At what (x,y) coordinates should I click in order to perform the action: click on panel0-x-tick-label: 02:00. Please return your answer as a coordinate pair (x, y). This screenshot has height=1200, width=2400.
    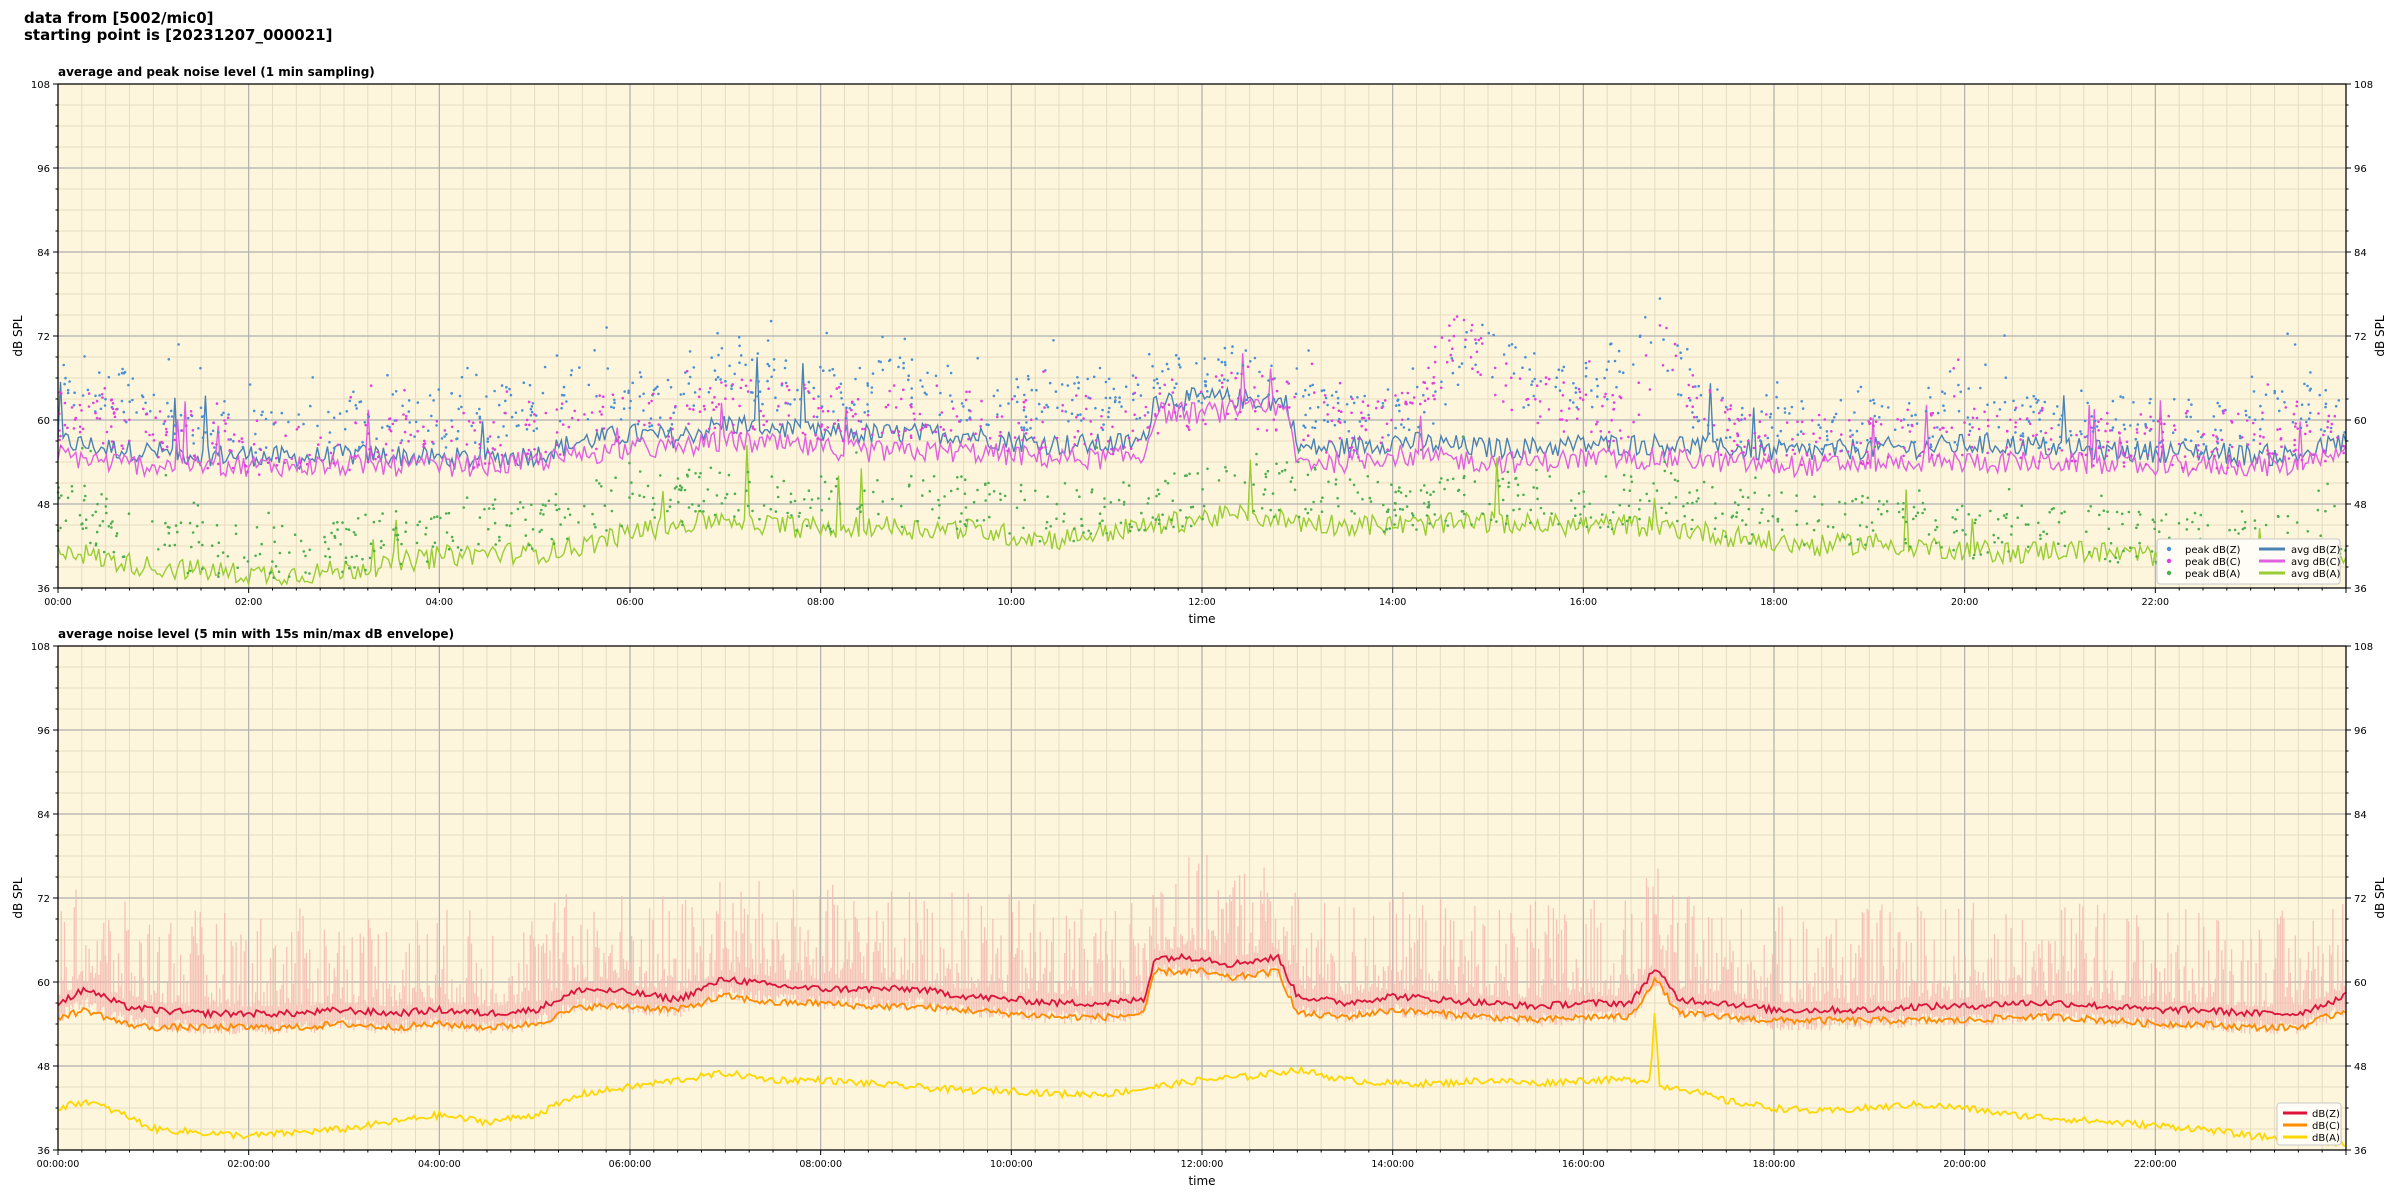
    Looking at the image, I should click on (248, 602).